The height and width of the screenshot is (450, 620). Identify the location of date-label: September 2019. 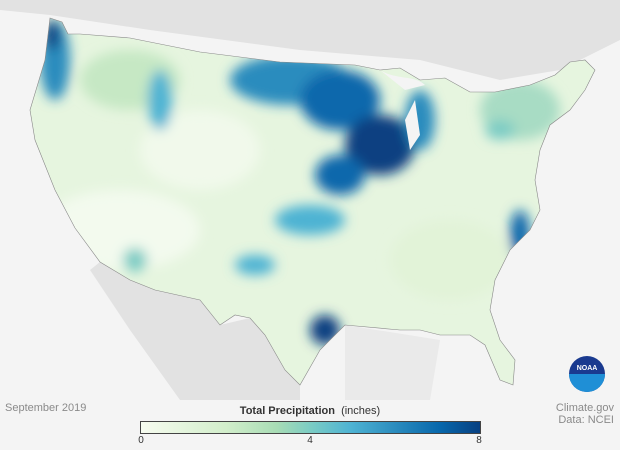
(46, 408).